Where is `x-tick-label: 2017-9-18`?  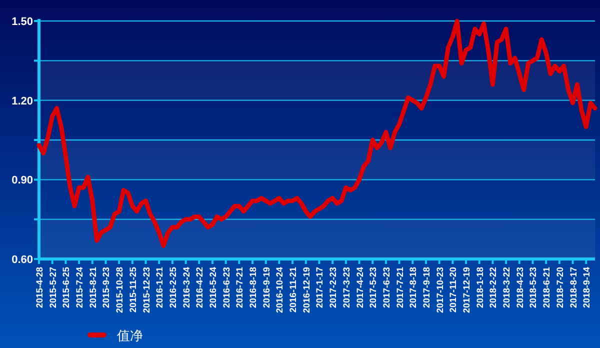 x-tick-label: 2017-9-18 is located at coordinates (426, 287).